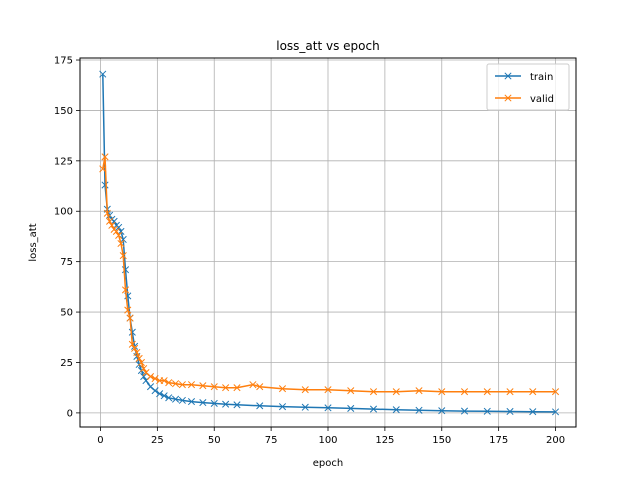 The height and width of the screenshot is (480, 640). I want to click on x-tick-label: 25, so click(157, 440).